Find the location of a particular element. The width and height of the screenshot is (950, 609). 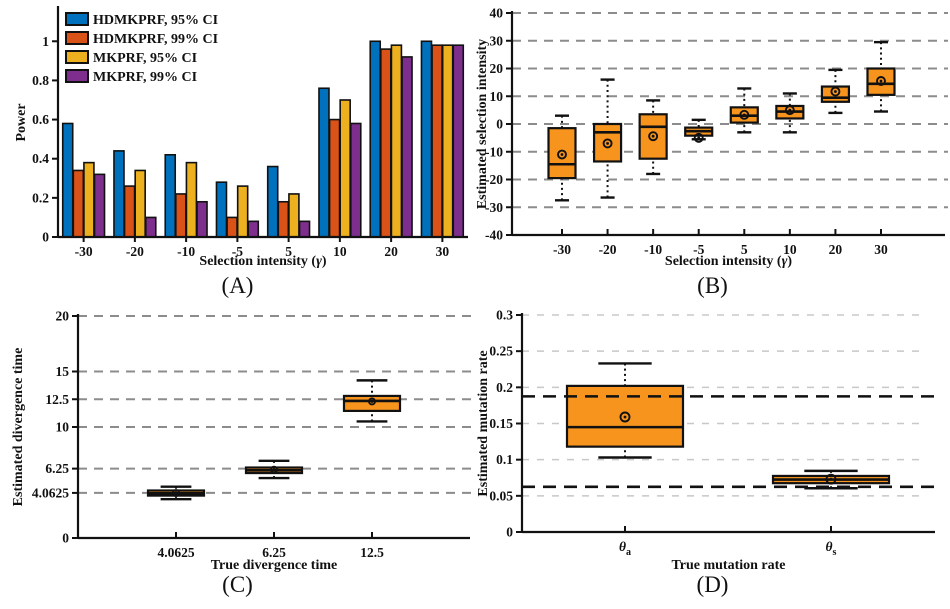

bar-10-s1 is located at coordinates (334, 178).